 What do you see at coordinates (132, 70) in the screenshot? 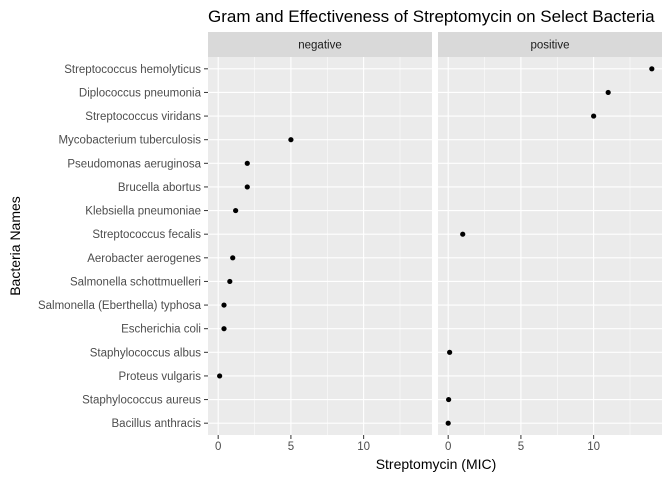
I see `y-tick-label: Streptococcus hemolyticus` at bounding box center [132, 70].